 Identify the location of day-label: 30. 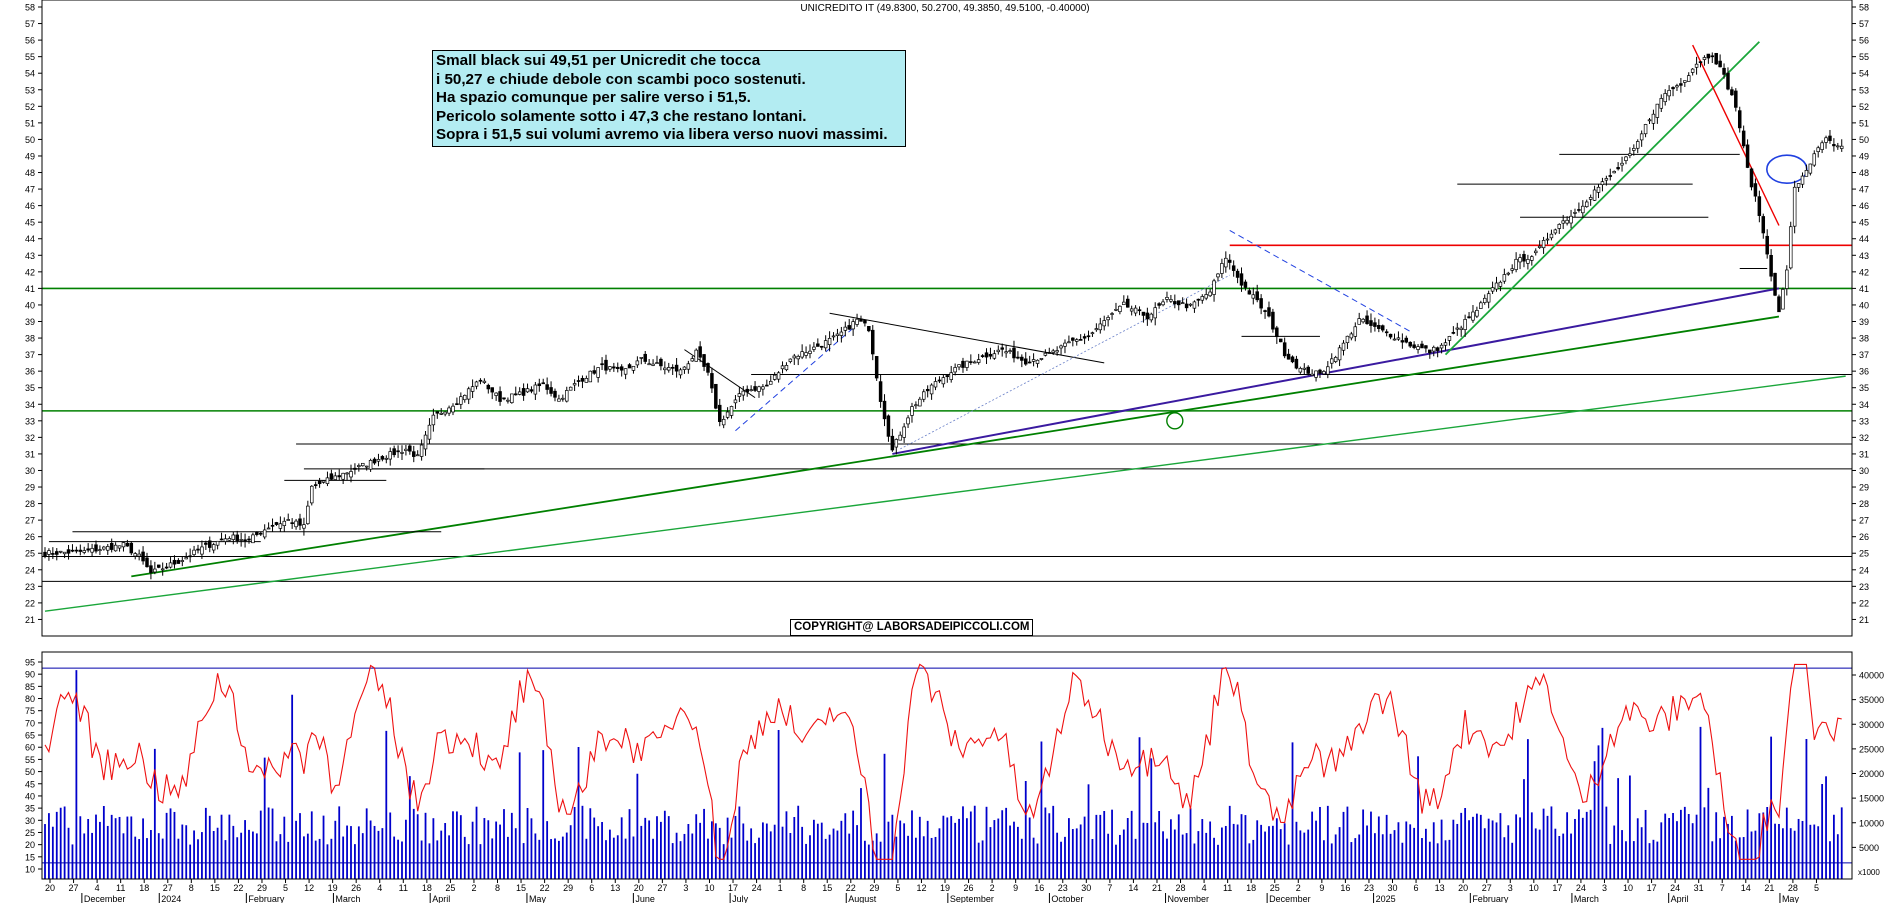
(1392, 888).